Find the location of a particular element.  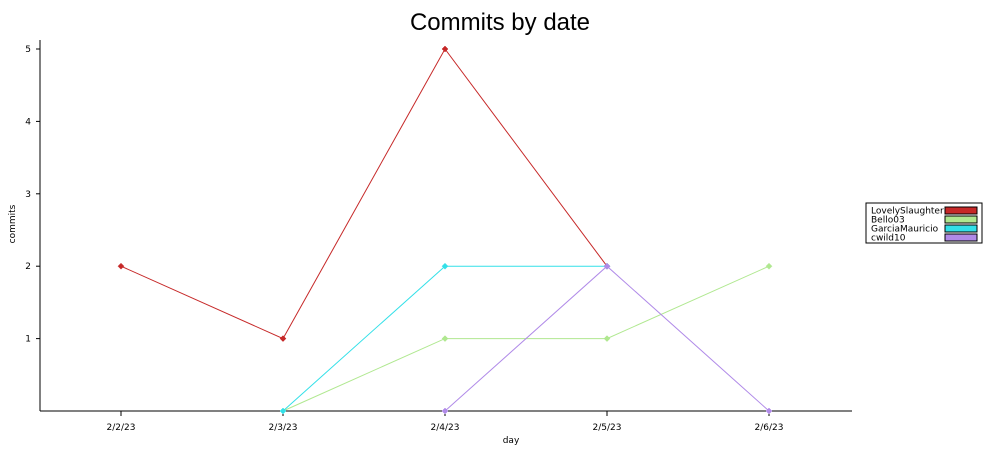

y-tick-label: 2 is located at coordinates (28, 267).